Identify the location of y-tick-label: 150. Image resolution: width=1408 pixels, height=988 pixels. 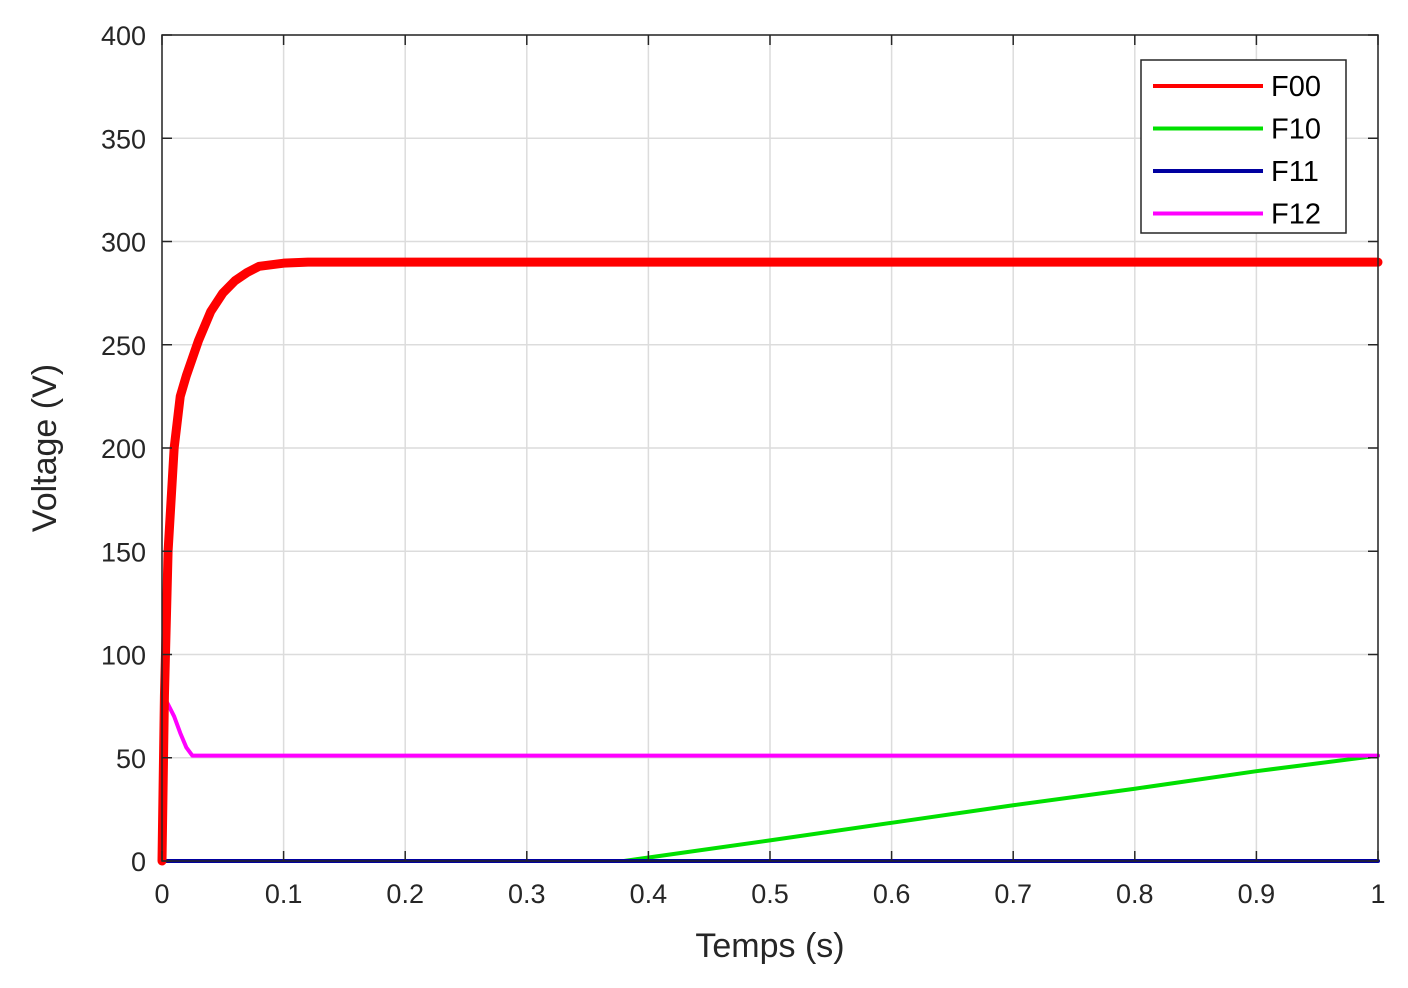
(123, 552).